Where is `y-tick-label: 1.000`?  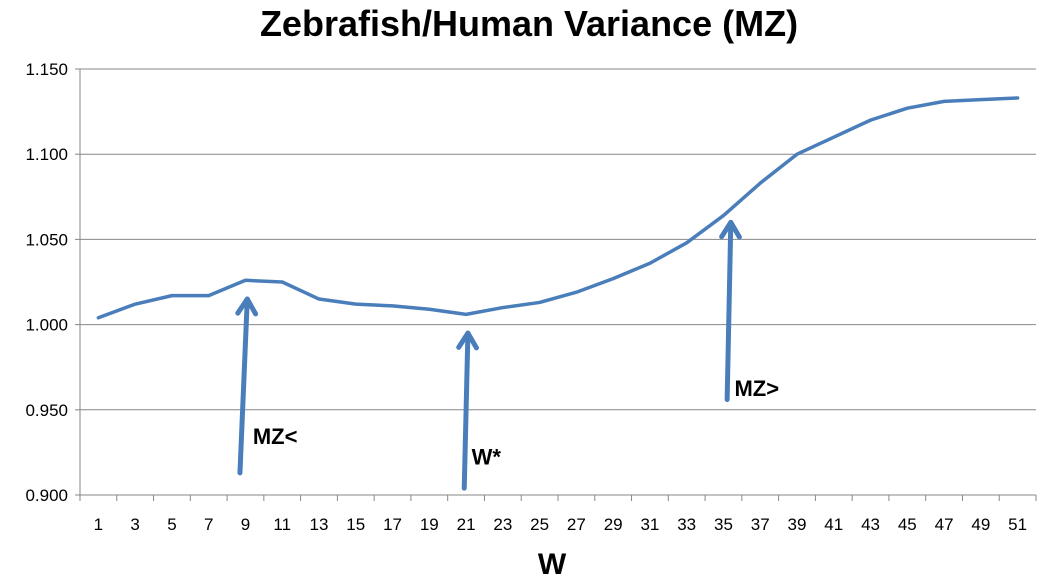
y-tick-label: 1.000 is located at coordinates (46, 325).